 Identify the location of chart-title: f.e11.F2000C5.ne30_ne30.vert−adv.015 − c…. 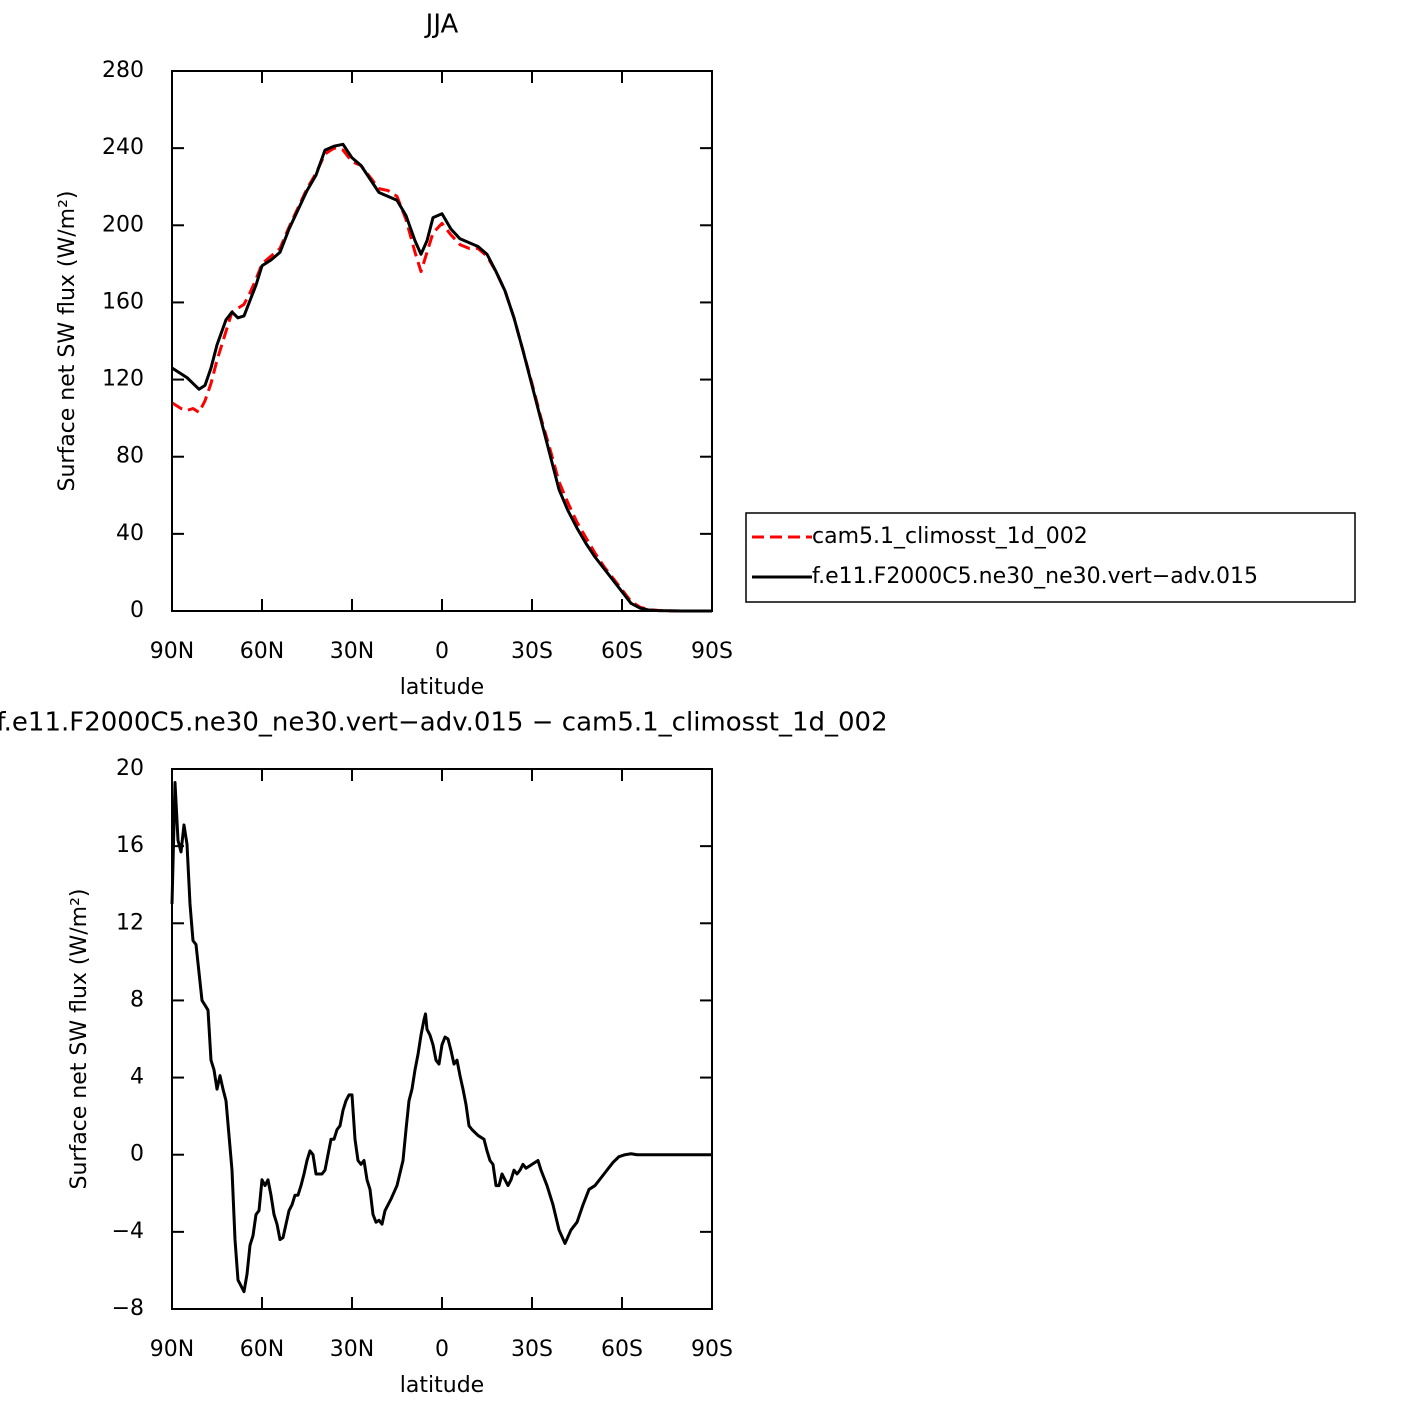
(444, 723).